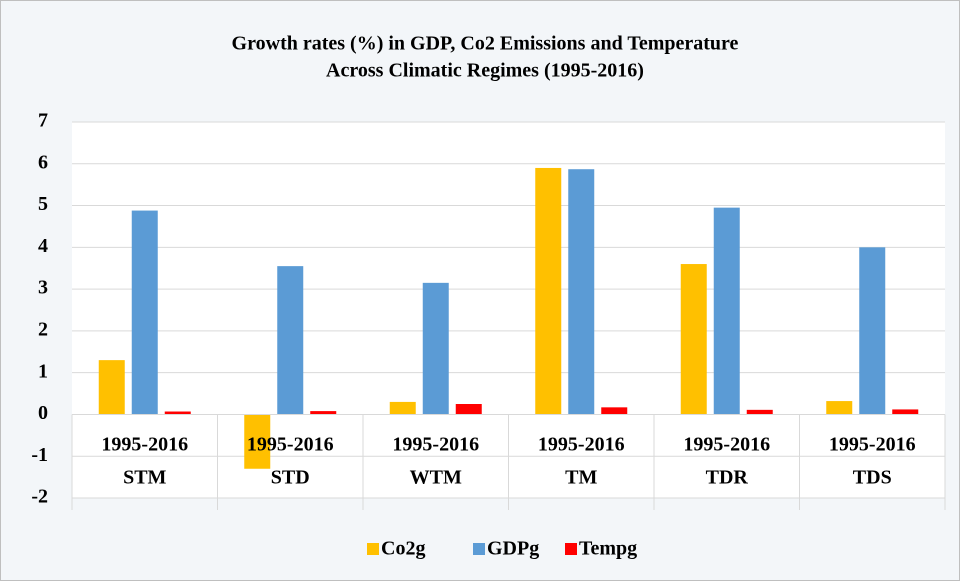  Describe the element at coordinates (43, 288) in the screenshot. I see `y-tick-label: 3` at that location.